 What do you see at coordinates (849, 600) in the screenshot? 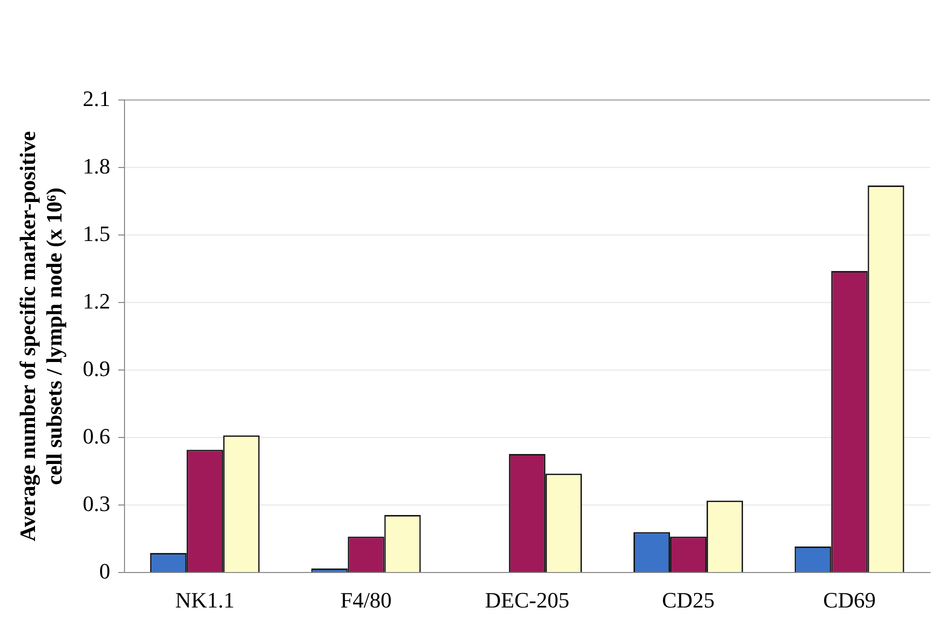
I see `x-tick-label: CD69` at bounding box center [849, 600].